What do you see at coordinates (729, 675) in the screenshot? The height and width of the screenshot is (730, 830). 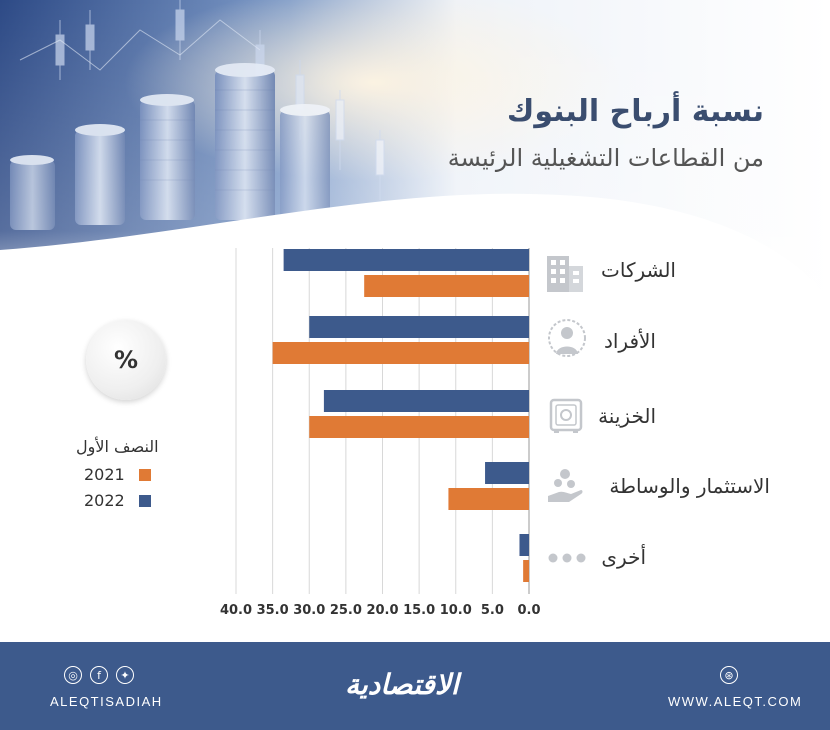 I see `web-icon: ⊛` at bounding box center [729, 675].